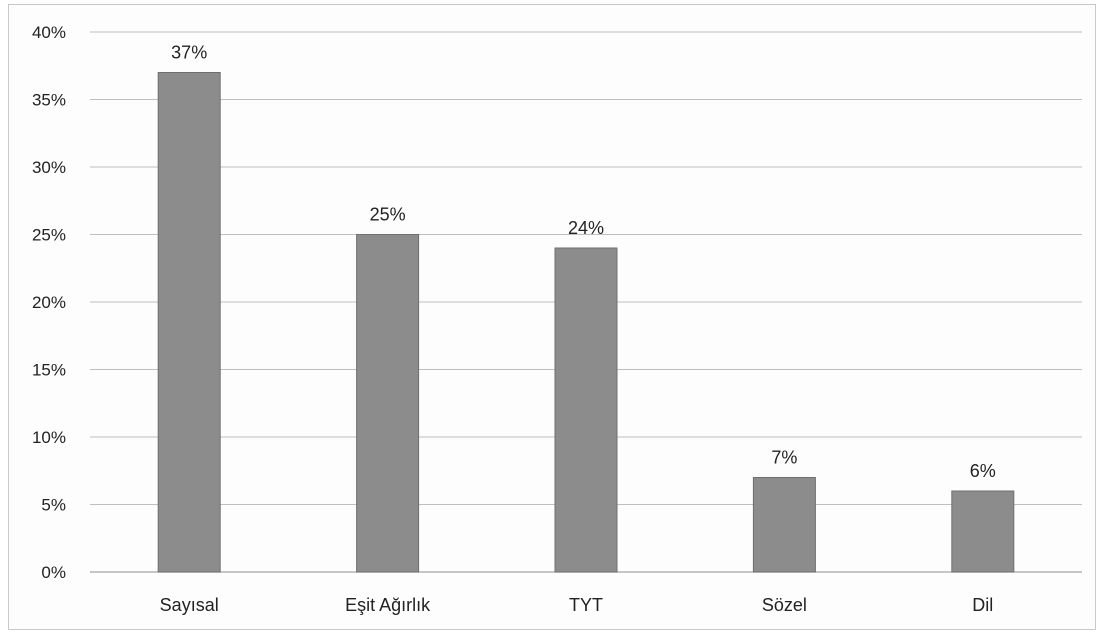 The image size is (1104, 634). I want to click on y-tick-label: 35%, so click(49, 100).